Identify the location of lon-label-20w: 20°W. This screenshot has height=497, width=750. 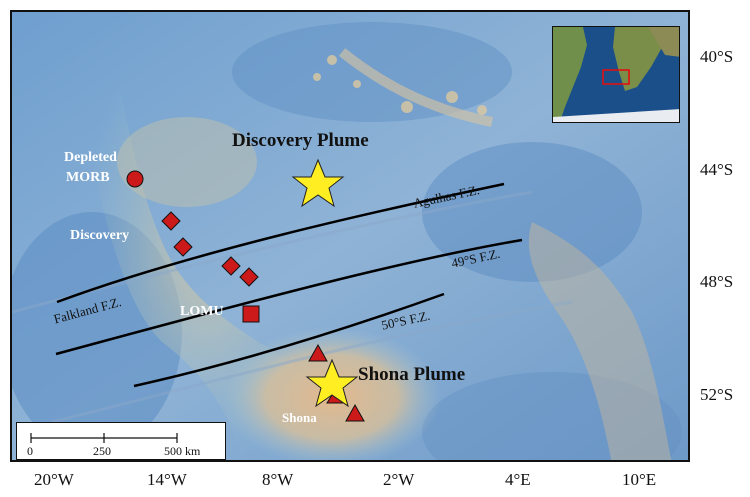
(54, 479).